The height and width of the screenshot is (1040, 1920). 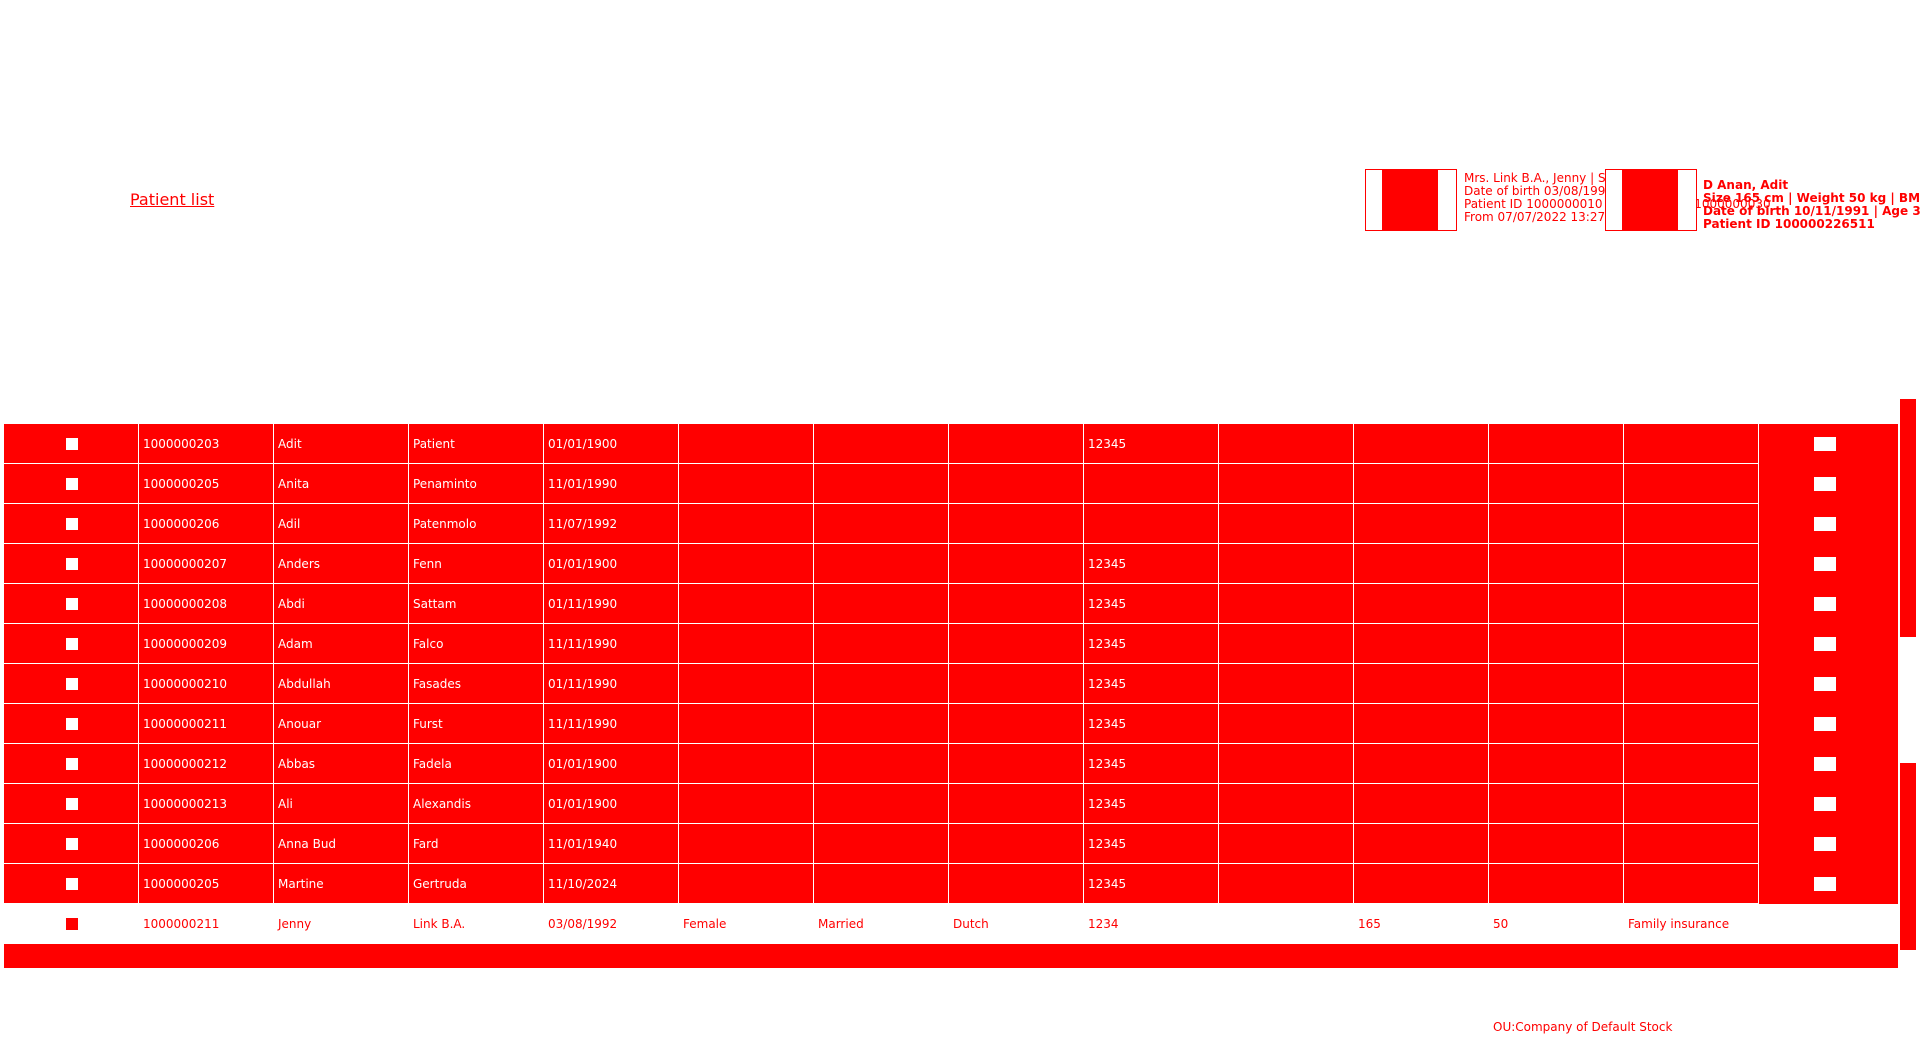 What do you see at coordinates (341, 524) in the screenshot?
I see `table-cell: Adil` at bounding box center [341, 524].